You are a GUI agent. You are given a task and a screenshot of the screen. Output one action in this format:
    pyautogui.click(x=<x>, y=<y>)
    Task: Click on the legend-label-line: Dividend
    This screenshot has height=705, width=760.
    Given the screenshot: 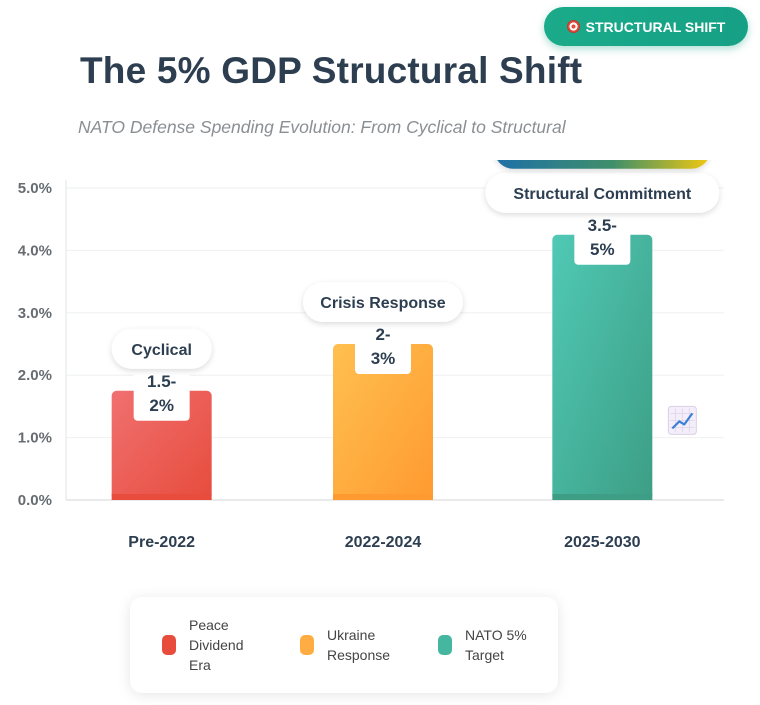 What is the action you would take?
    pyautogui.click(x=216, y=645)
    